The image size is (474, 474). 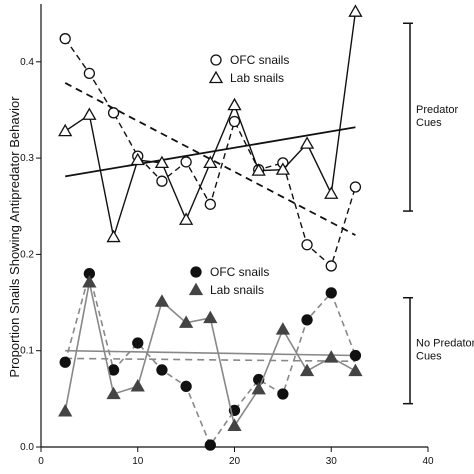 I want to click on bracket: No Predator Cues, so click(x=438, y=350).